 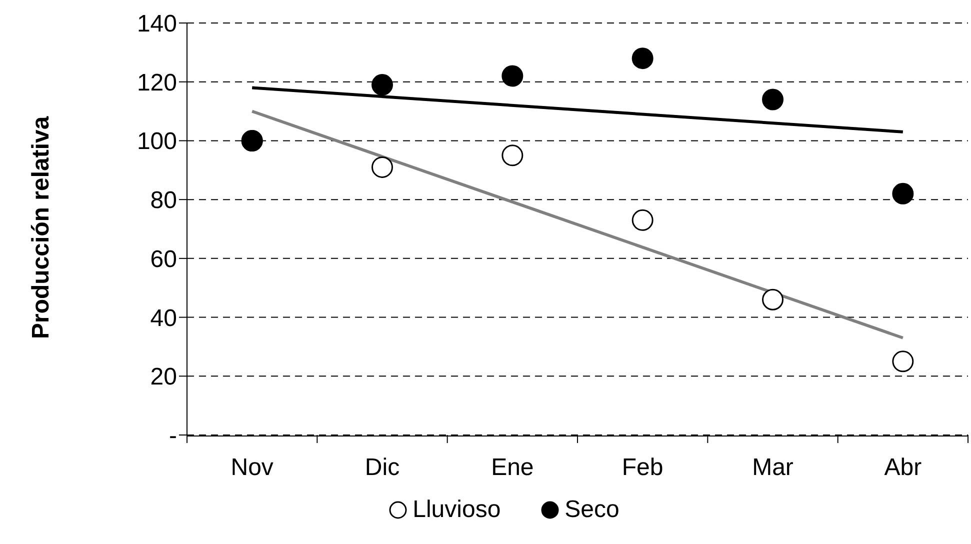 I want to click on legend-label: Lluvioso, so click(x=456, y=510).